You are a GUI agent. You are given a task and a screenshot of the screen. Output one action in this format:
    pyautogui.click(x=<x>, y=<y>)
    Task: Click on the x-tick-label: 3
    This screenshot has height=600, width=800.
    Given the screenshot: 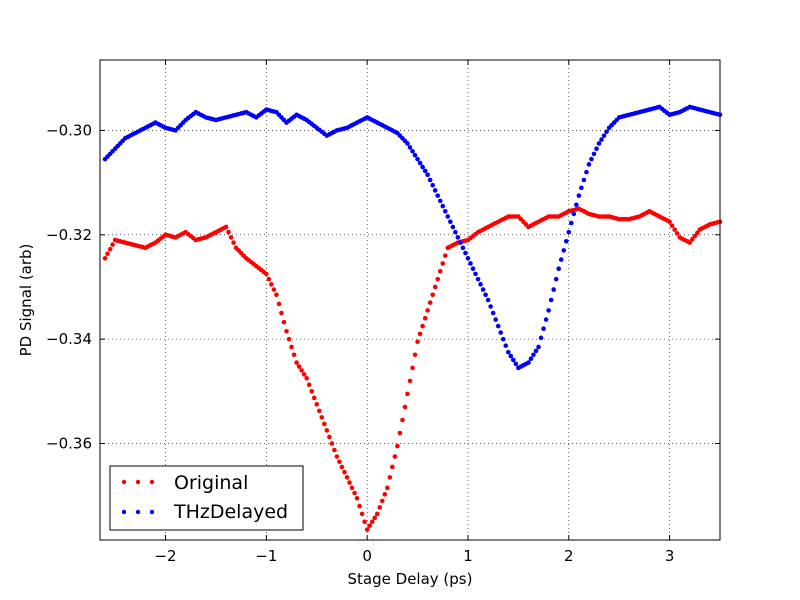 What is the action you would take?
    pyautogui.click(x=670, y=556)
    